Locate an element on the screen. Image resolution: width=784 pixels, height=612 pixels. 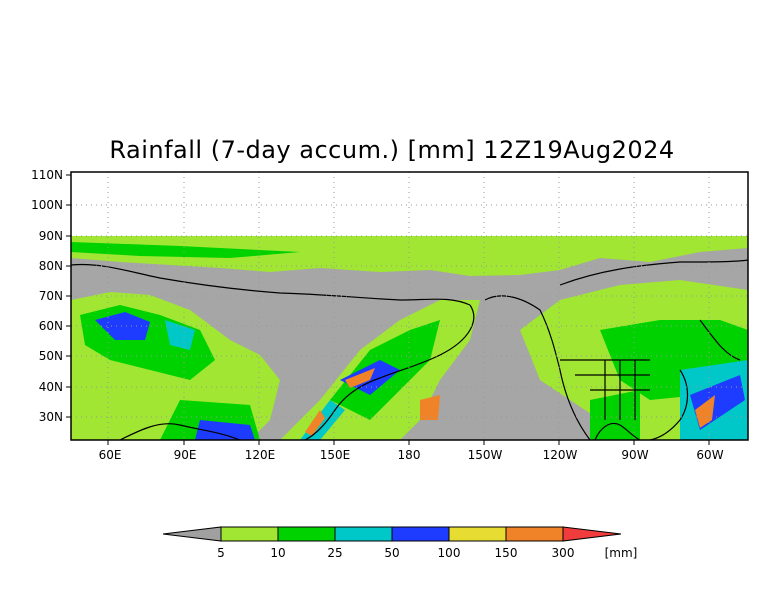
colorbar-label: 50 is located at coordinates (391, 553).